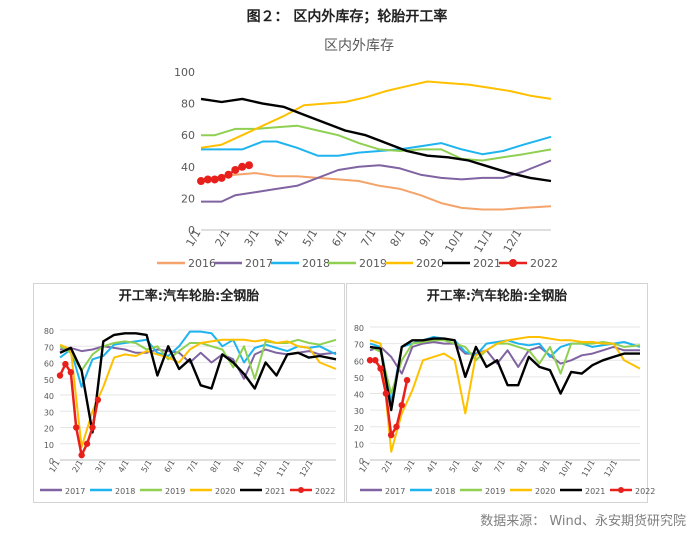 The height and width of the screenshot is (535, 694). Describe the element at coordinates (500, 467) in the screenshot. I see `x-tick-label: 7/1` at that location.